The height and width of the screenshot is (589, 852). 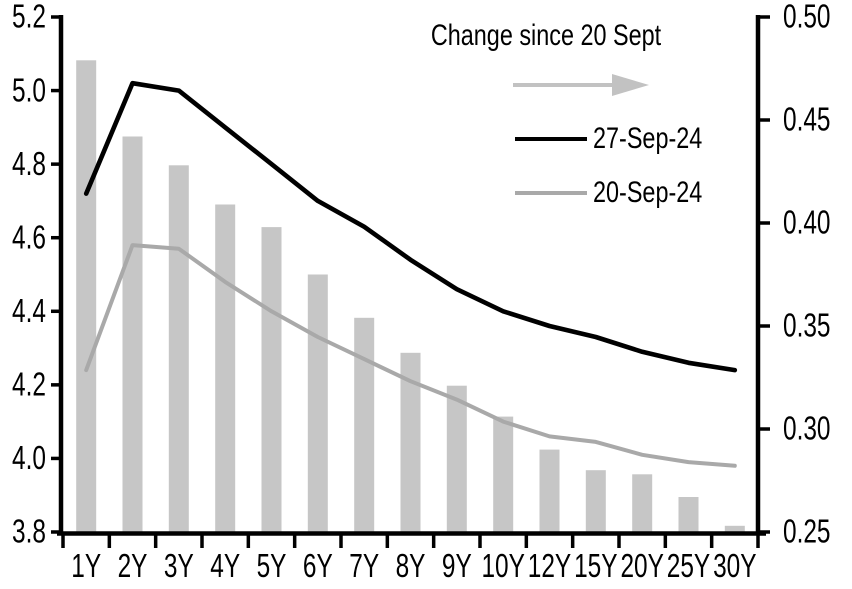 I want to click on left-axis-label-5.2: 5.2, so click(x=29, y=18).